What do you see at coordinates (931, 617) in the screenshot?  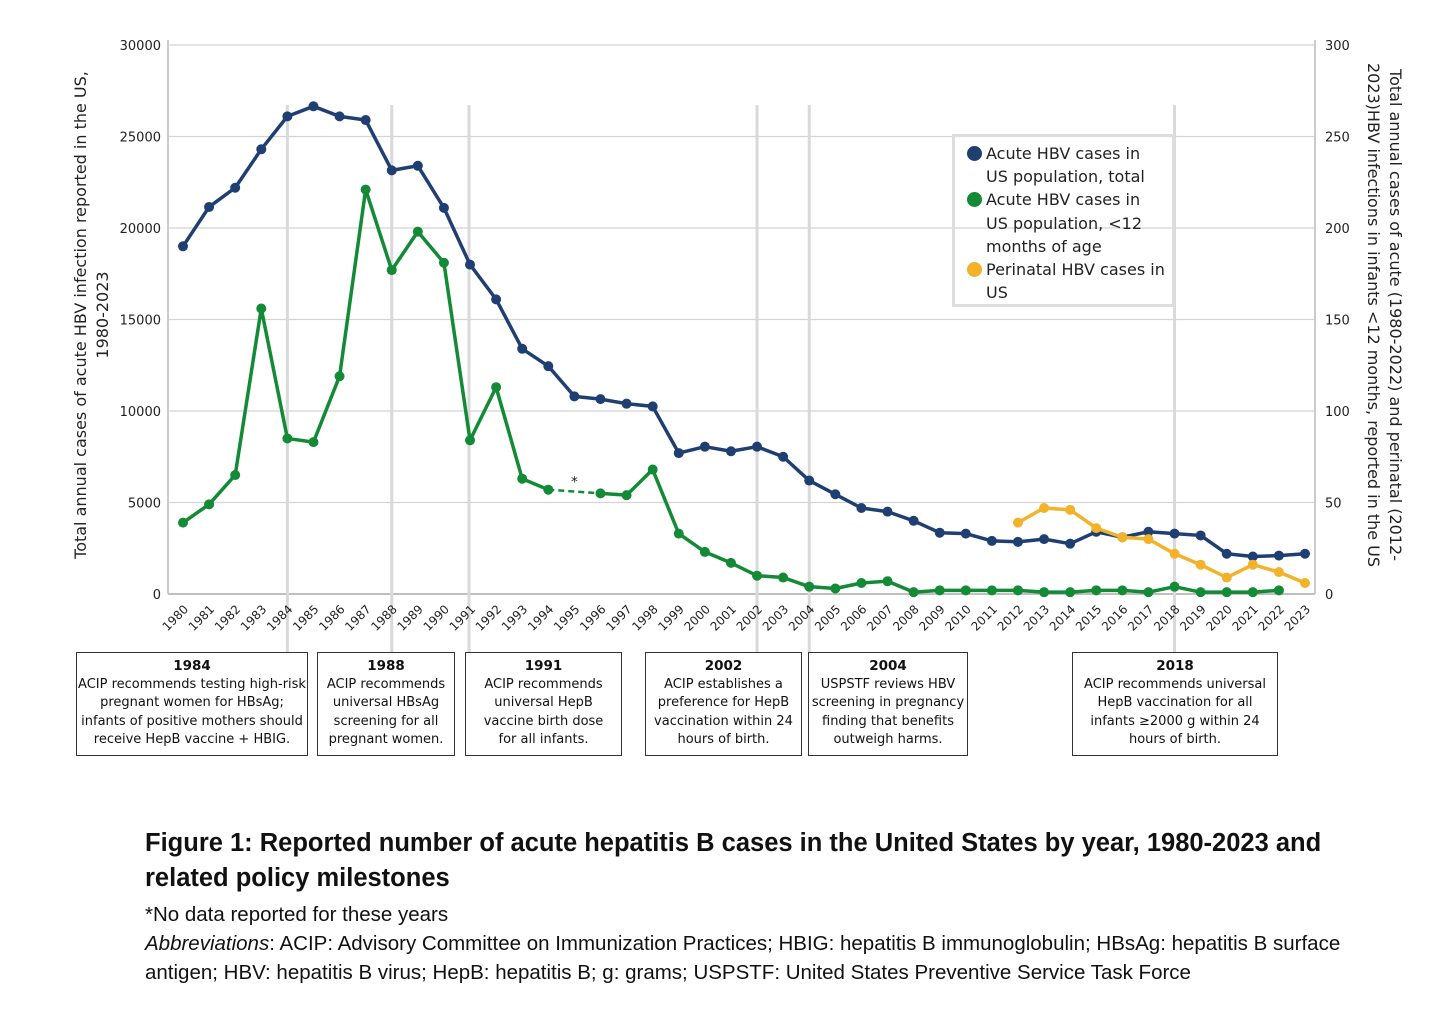 I see `x-tick-label: 2009` at bounding box center [931, 617].